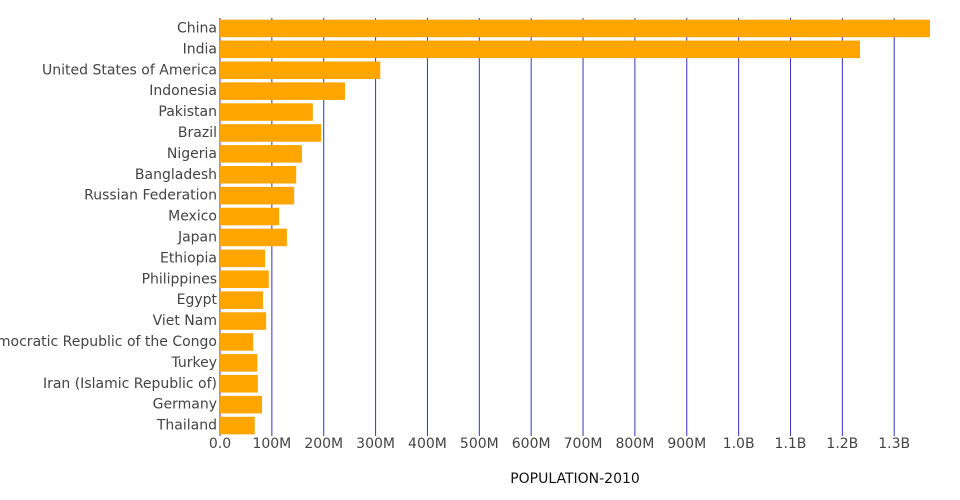 The image size is (960, 500). What do you see at coordinates (150, 196) in the screenshot?
I see `y-tick-label: Russian Federation` at bounding box center [150, 196].